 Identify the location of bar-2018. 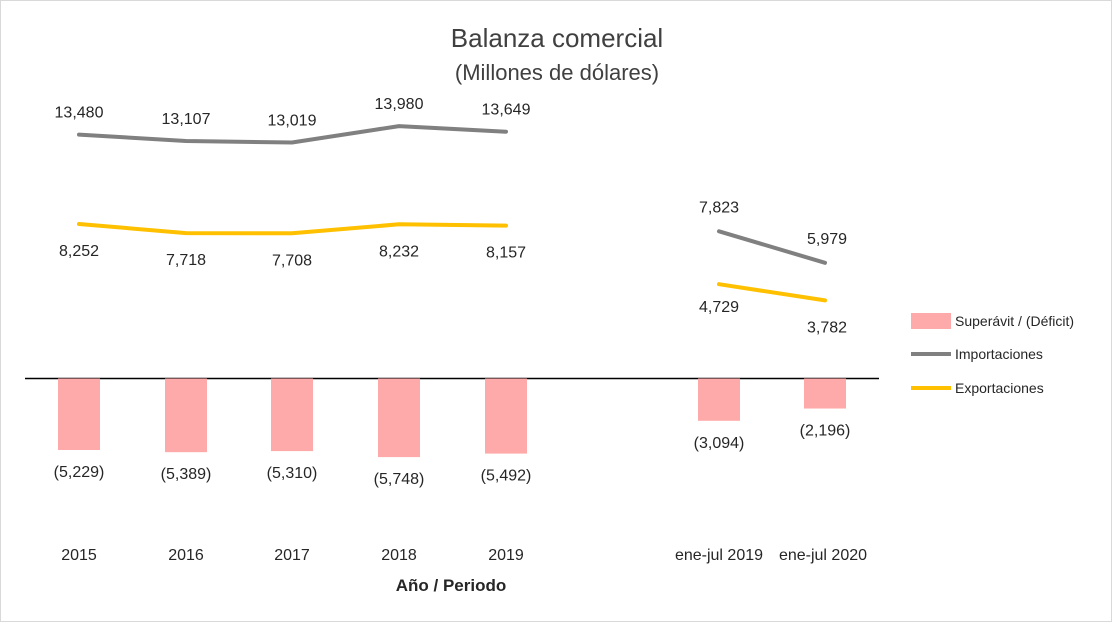
(399, 418).